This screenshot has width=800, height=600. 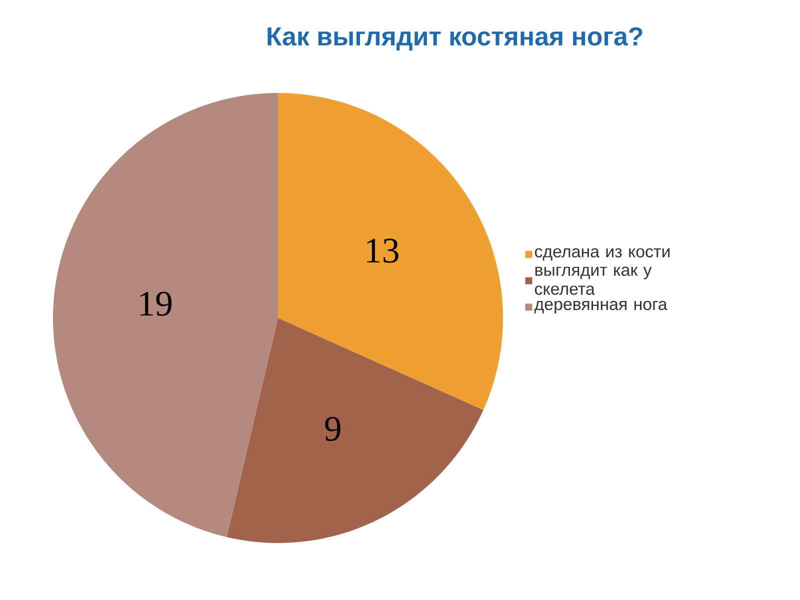 I want to click on data-label: 19, so click(x=156, y=304).